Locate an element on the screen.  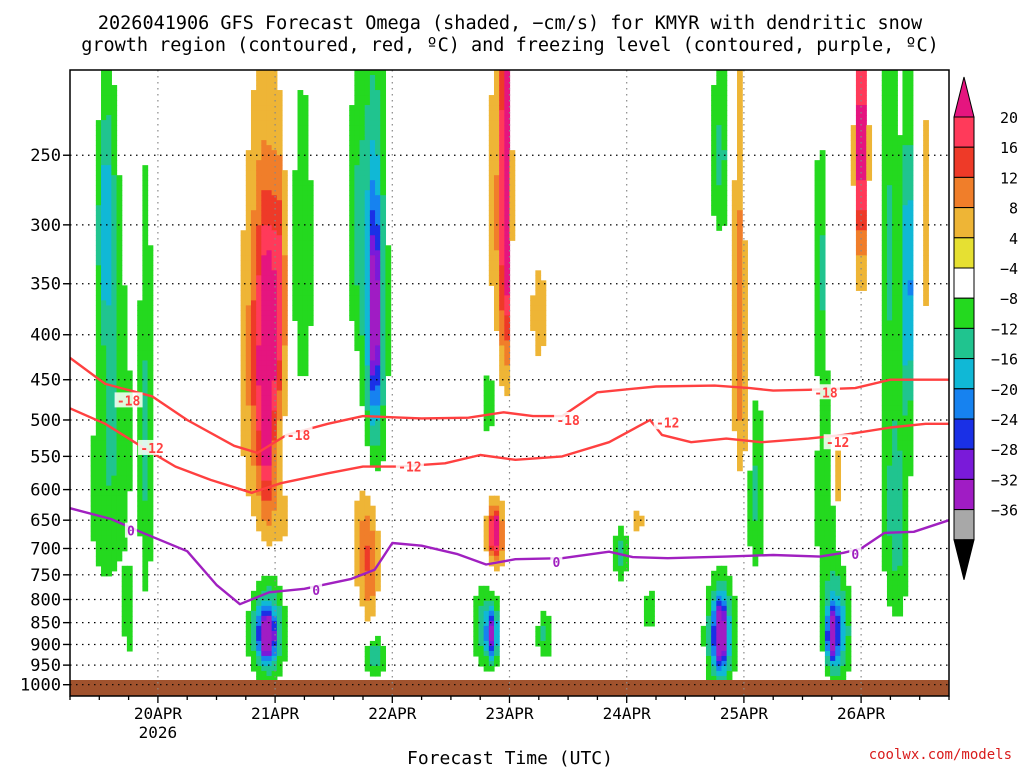
freezing-level-0-label: 0 is located at coordinates (316, 591).